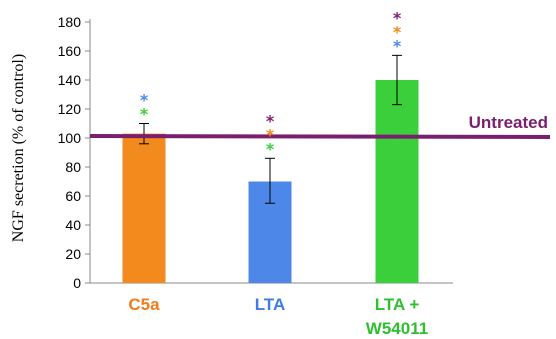  What do you see at coordinates (144, 304) in the screenshot?
I see `x-category-label: C5a` at bounding box center [144, 304].